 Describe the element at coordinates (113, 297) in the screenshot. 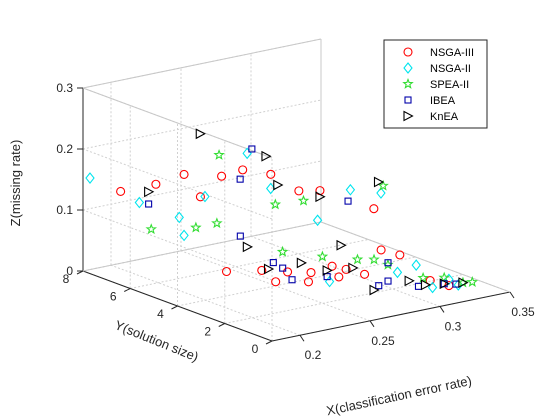

I see `y-tick-label: 6` at that location.